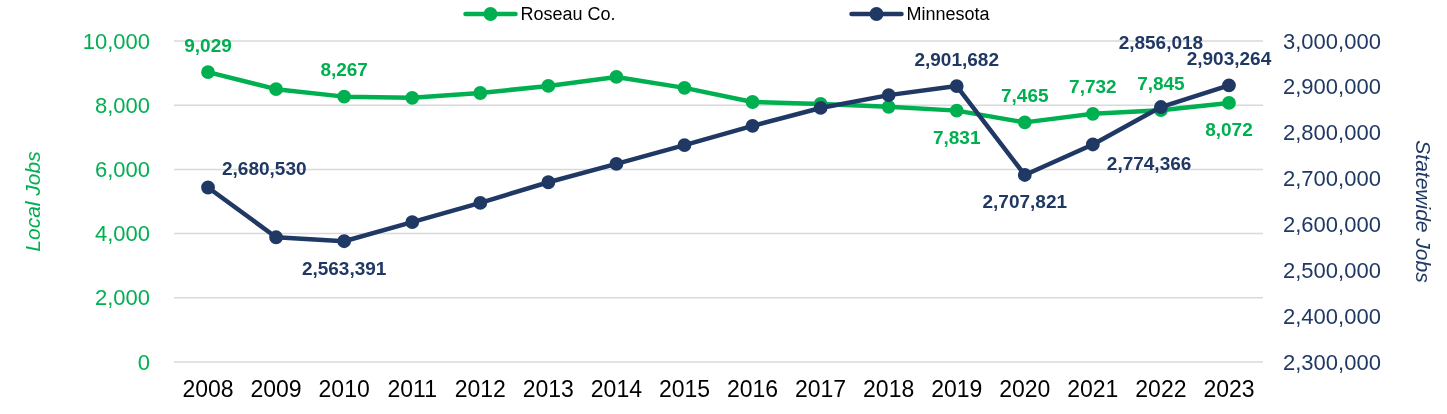 This screenshot has width=1447, height=414. What do you see at coordinates (1161, 389) in the screenshot?
I see `x-tick-label: 2022` at bounding box center [1161, 389].